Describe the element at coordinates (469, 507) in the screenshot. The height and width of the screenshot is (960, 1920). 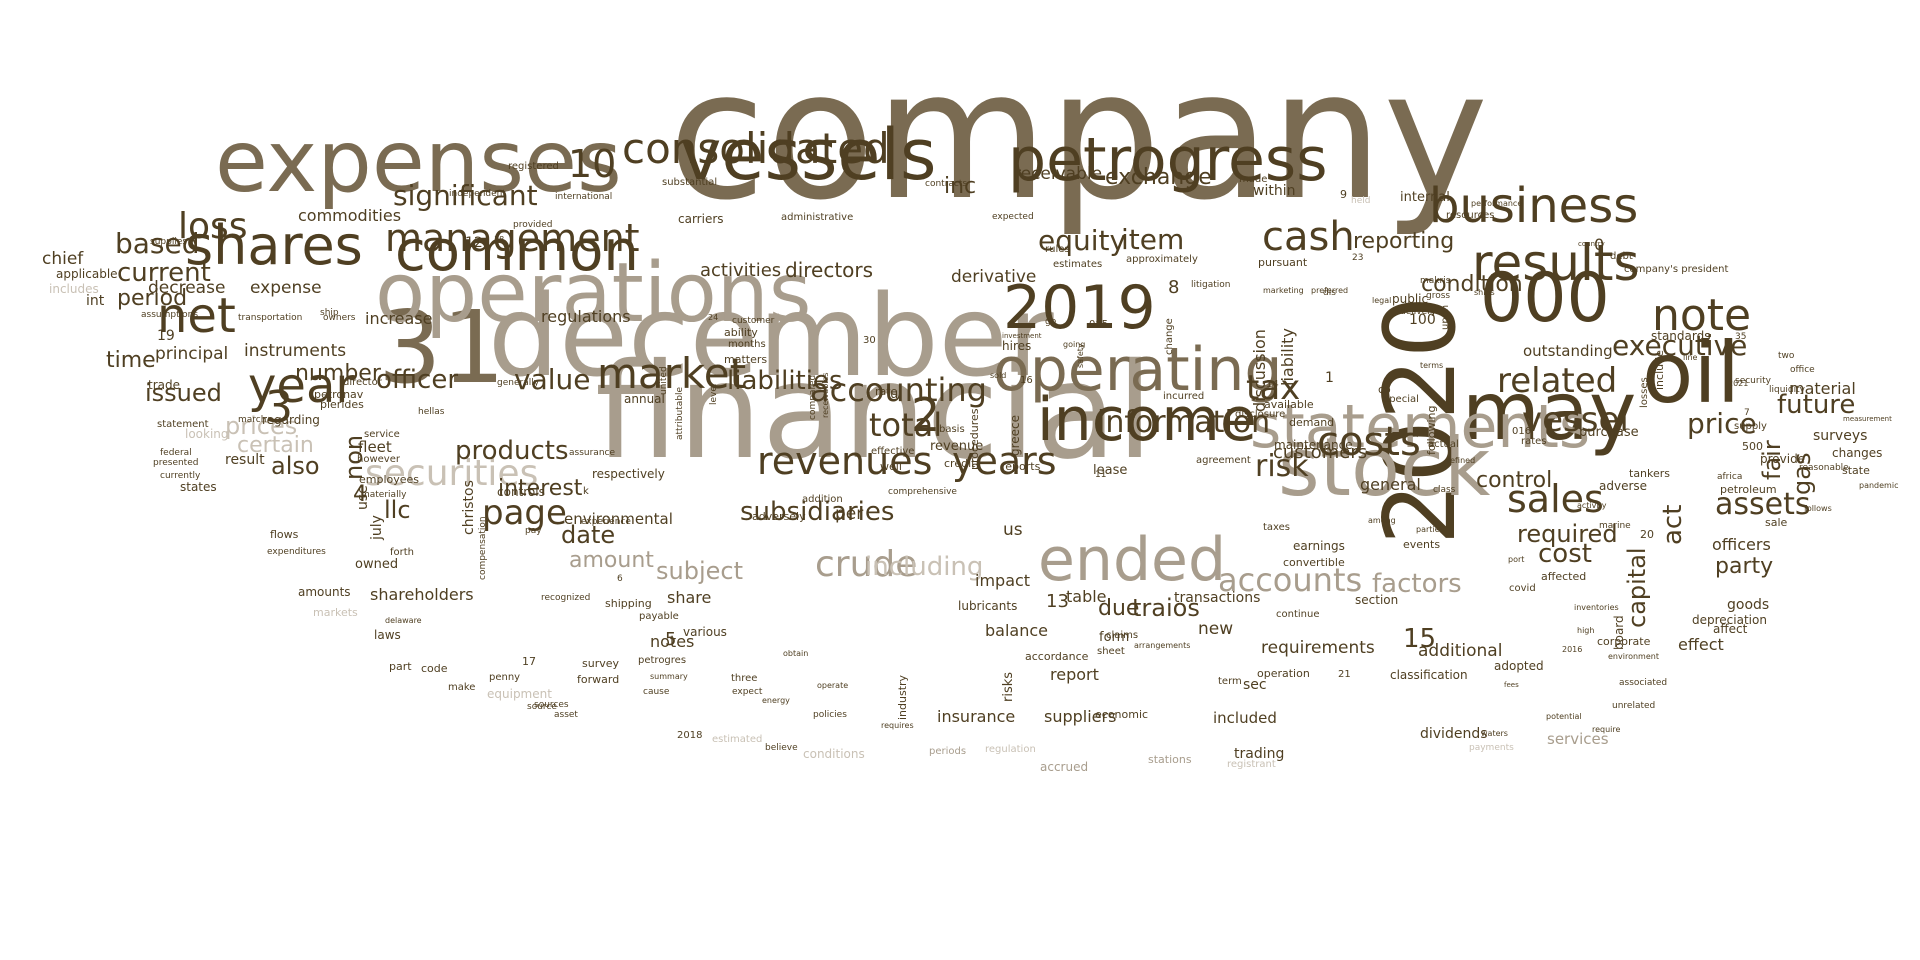
I see `word-christos: christos` at that location.